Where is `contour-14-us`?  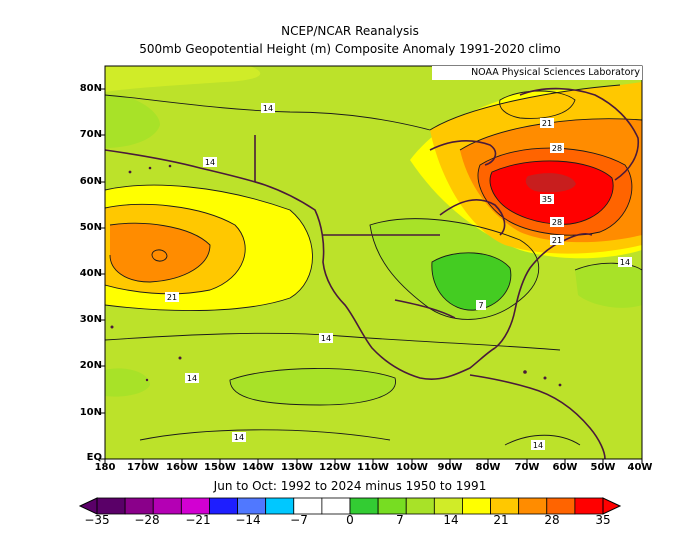
contour-14-us is located at coordinates (454, 269).